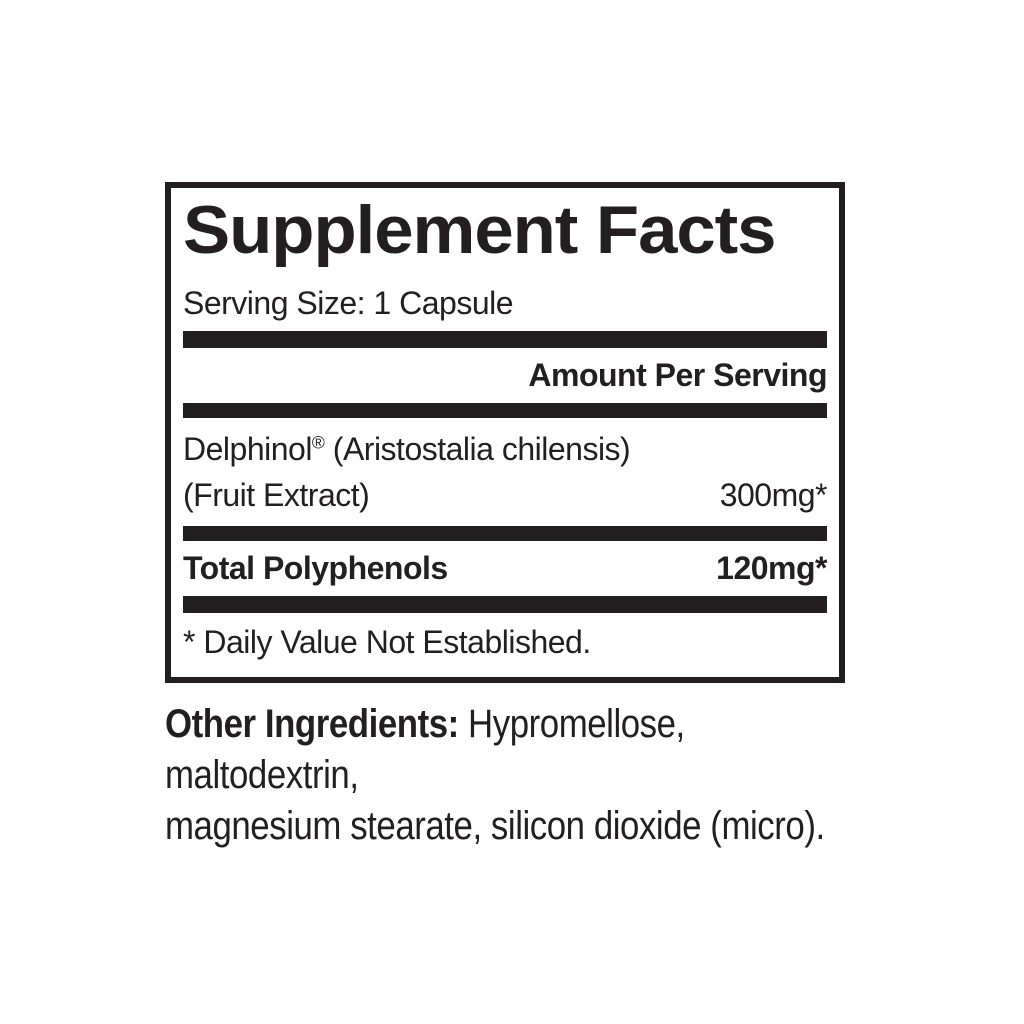  I want to click on other-ingredients-lead: Other Ingredients:, so click(312, 724).